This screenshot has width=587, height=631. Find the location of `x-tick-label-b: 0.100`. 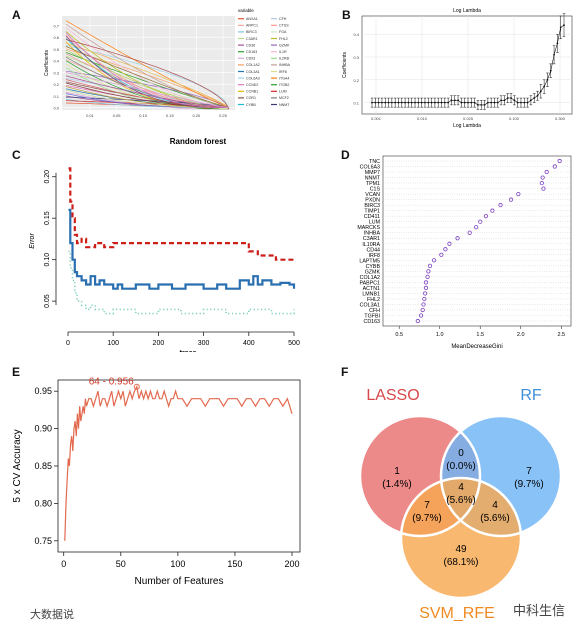

x-tick-label-b: 0.100 is located at coordinates (514, 118).